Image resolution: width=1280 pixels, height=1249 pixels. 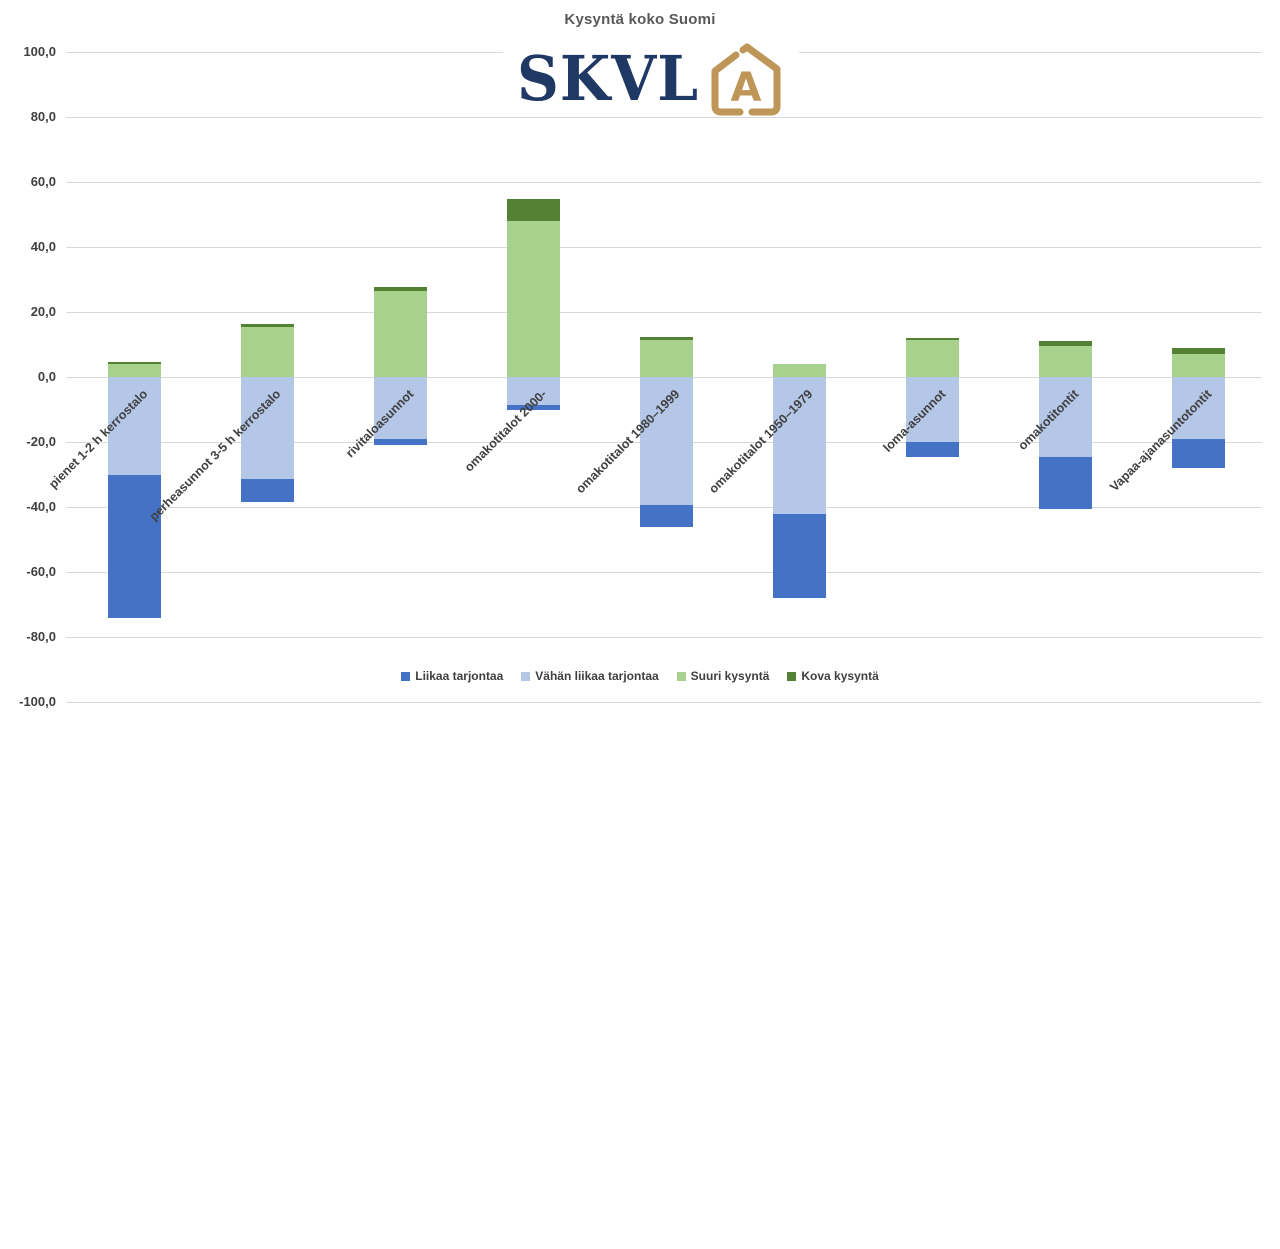 What do you see at coordinates (43, 246) in the screenshot?
I see `y-axis-tick-label: 40,0` at bounding box center [43, 246].